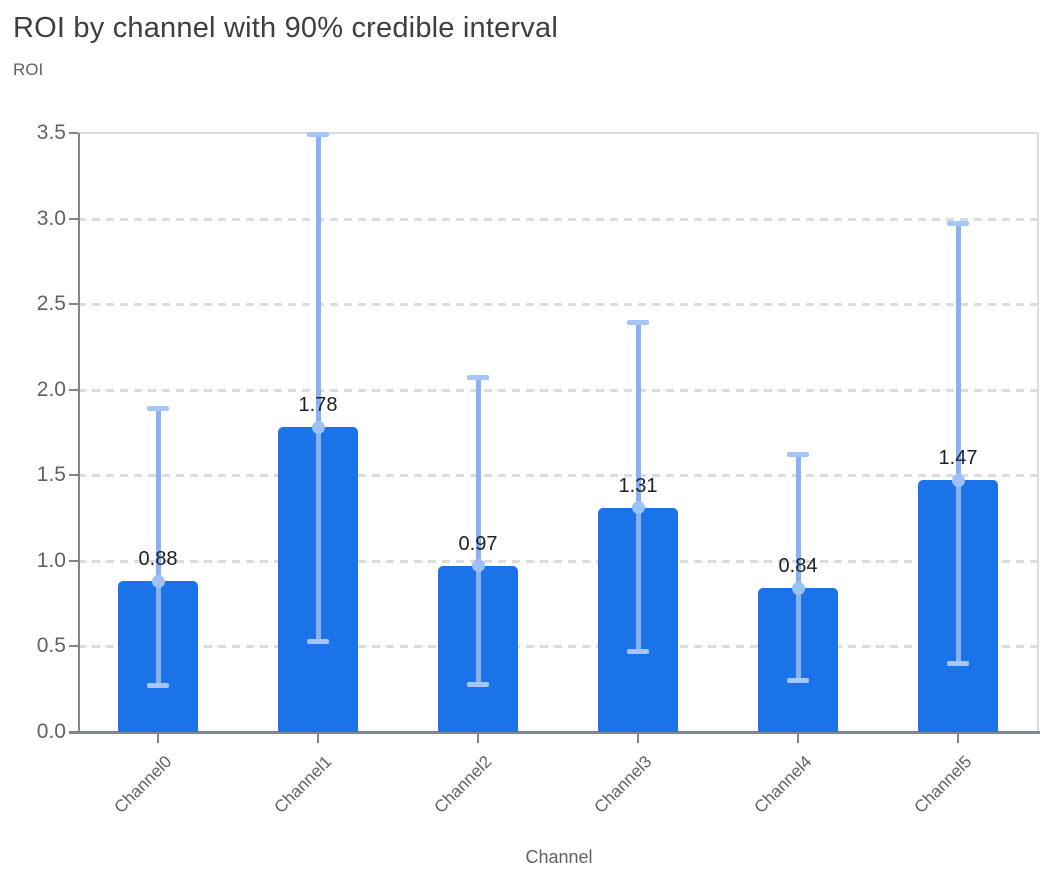 This screenshot has width=1048, height=886. Describe the element at coordinates (51, 304) in the screenshot. I see `y-tick-label: 2.5` at that location.